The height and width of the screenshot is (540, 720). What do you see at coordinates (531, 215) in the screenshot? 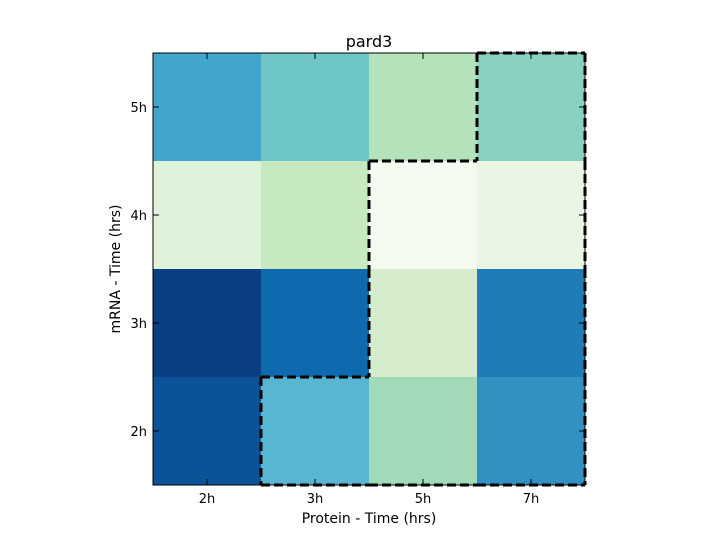
I see `heatmap-cell-4h-7h` at bounding box center [531, 215].